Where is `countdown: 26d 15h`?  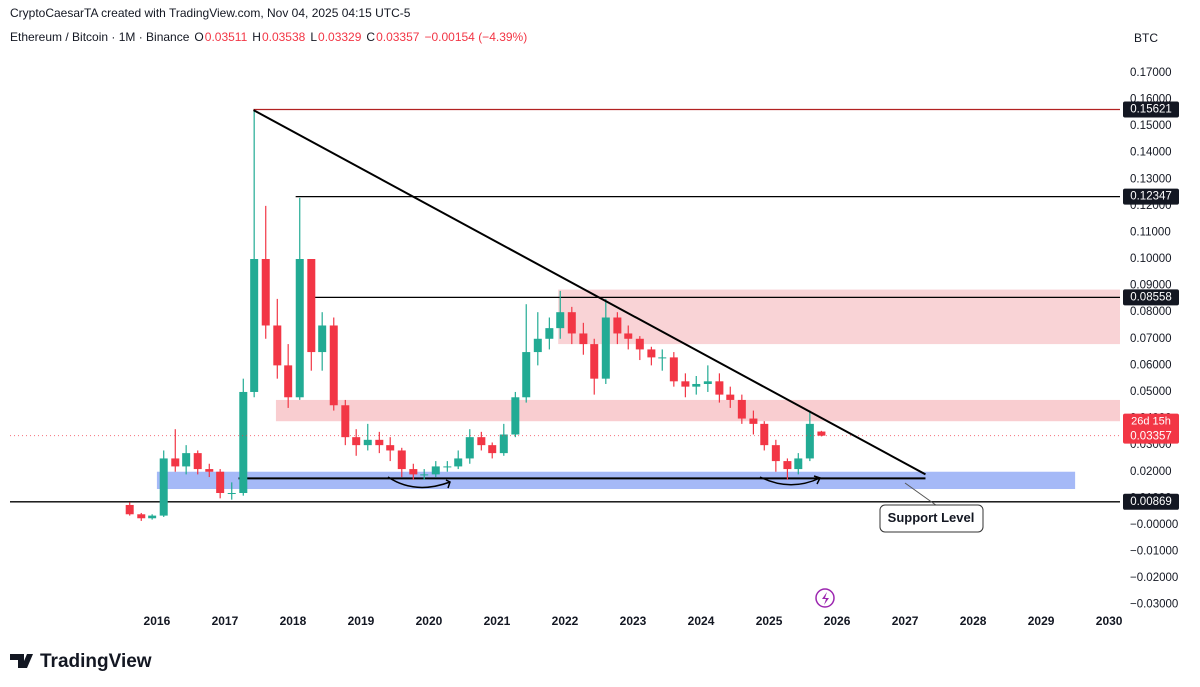
countdown: 26d 15h is located at coordinates (1151, 422).